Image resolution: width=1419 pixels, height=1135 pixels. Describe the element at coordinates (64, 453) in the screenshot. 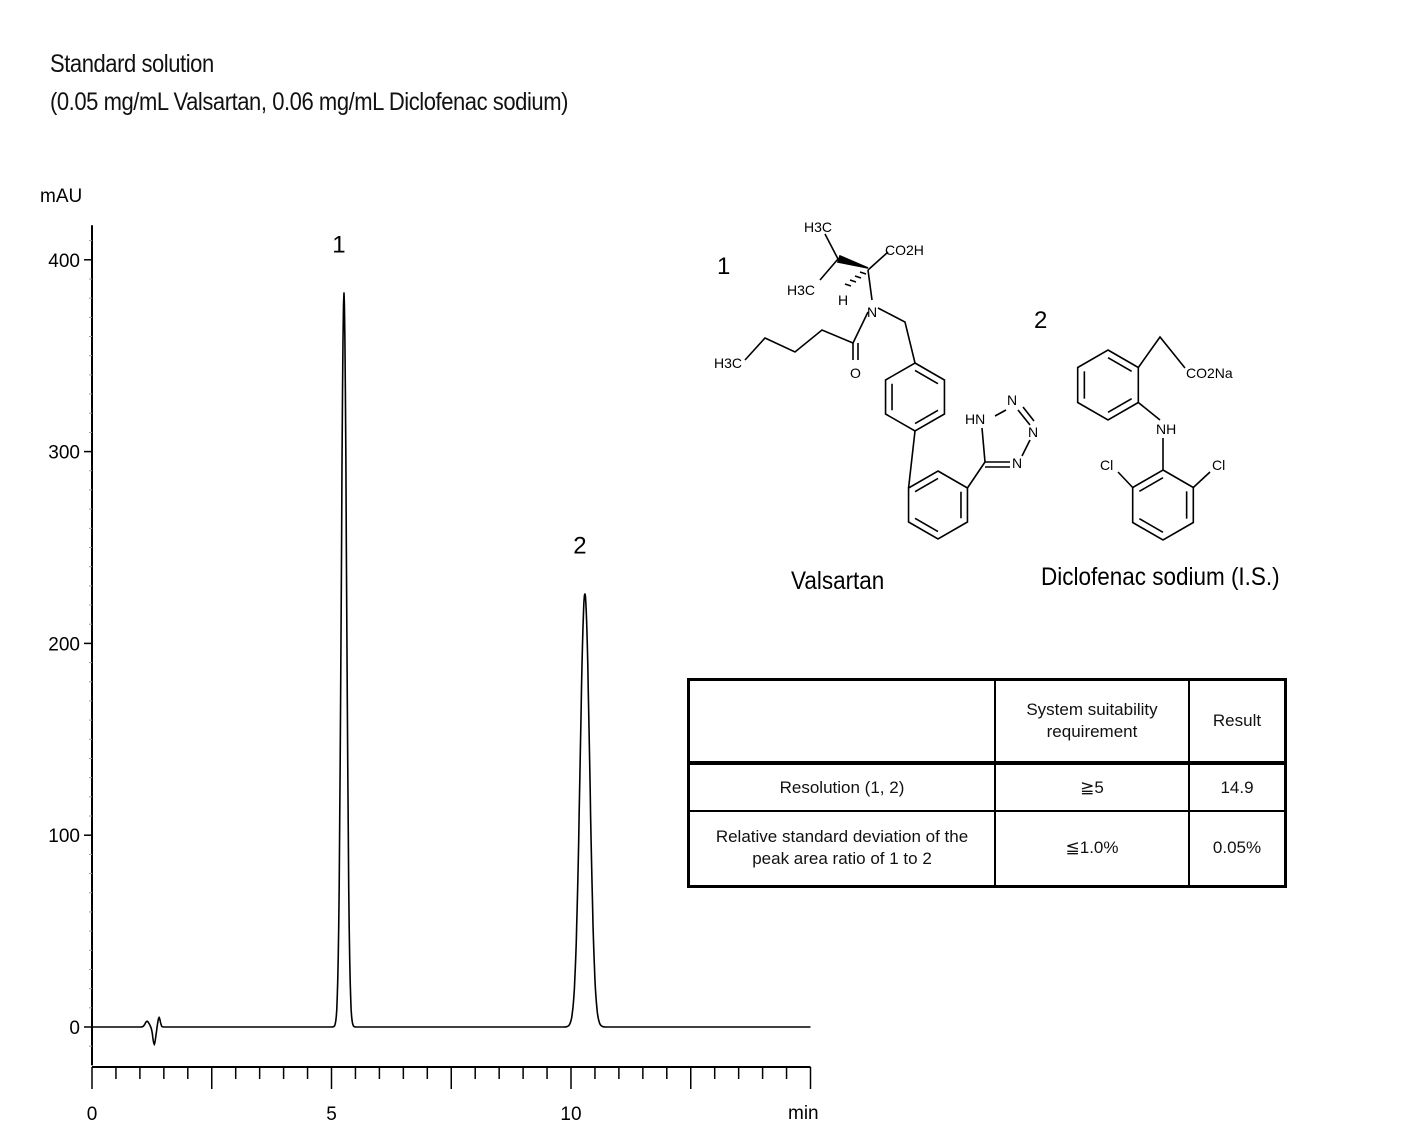

I see `y-tick-label: 300` at that location.